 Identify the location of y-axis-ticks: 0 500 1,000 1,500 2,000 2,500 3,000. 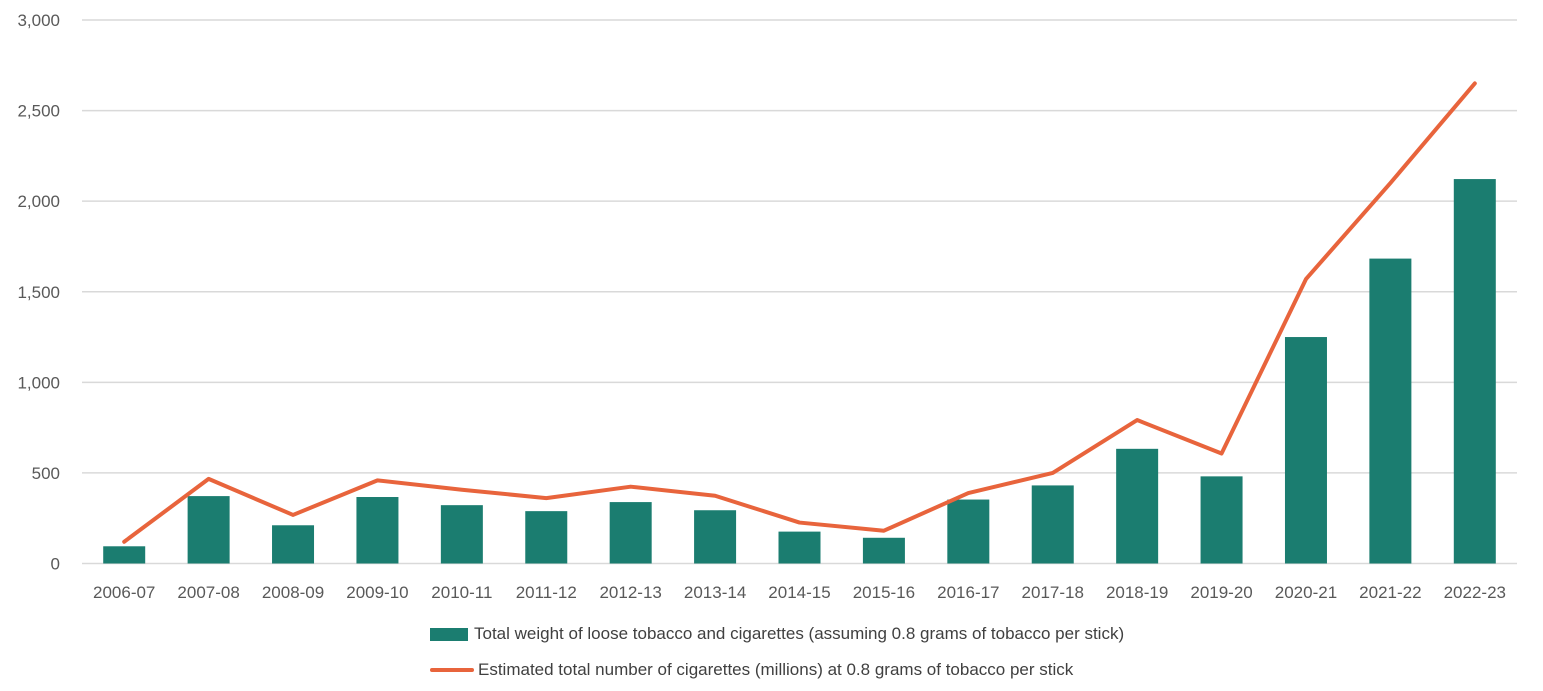
(38, 292).